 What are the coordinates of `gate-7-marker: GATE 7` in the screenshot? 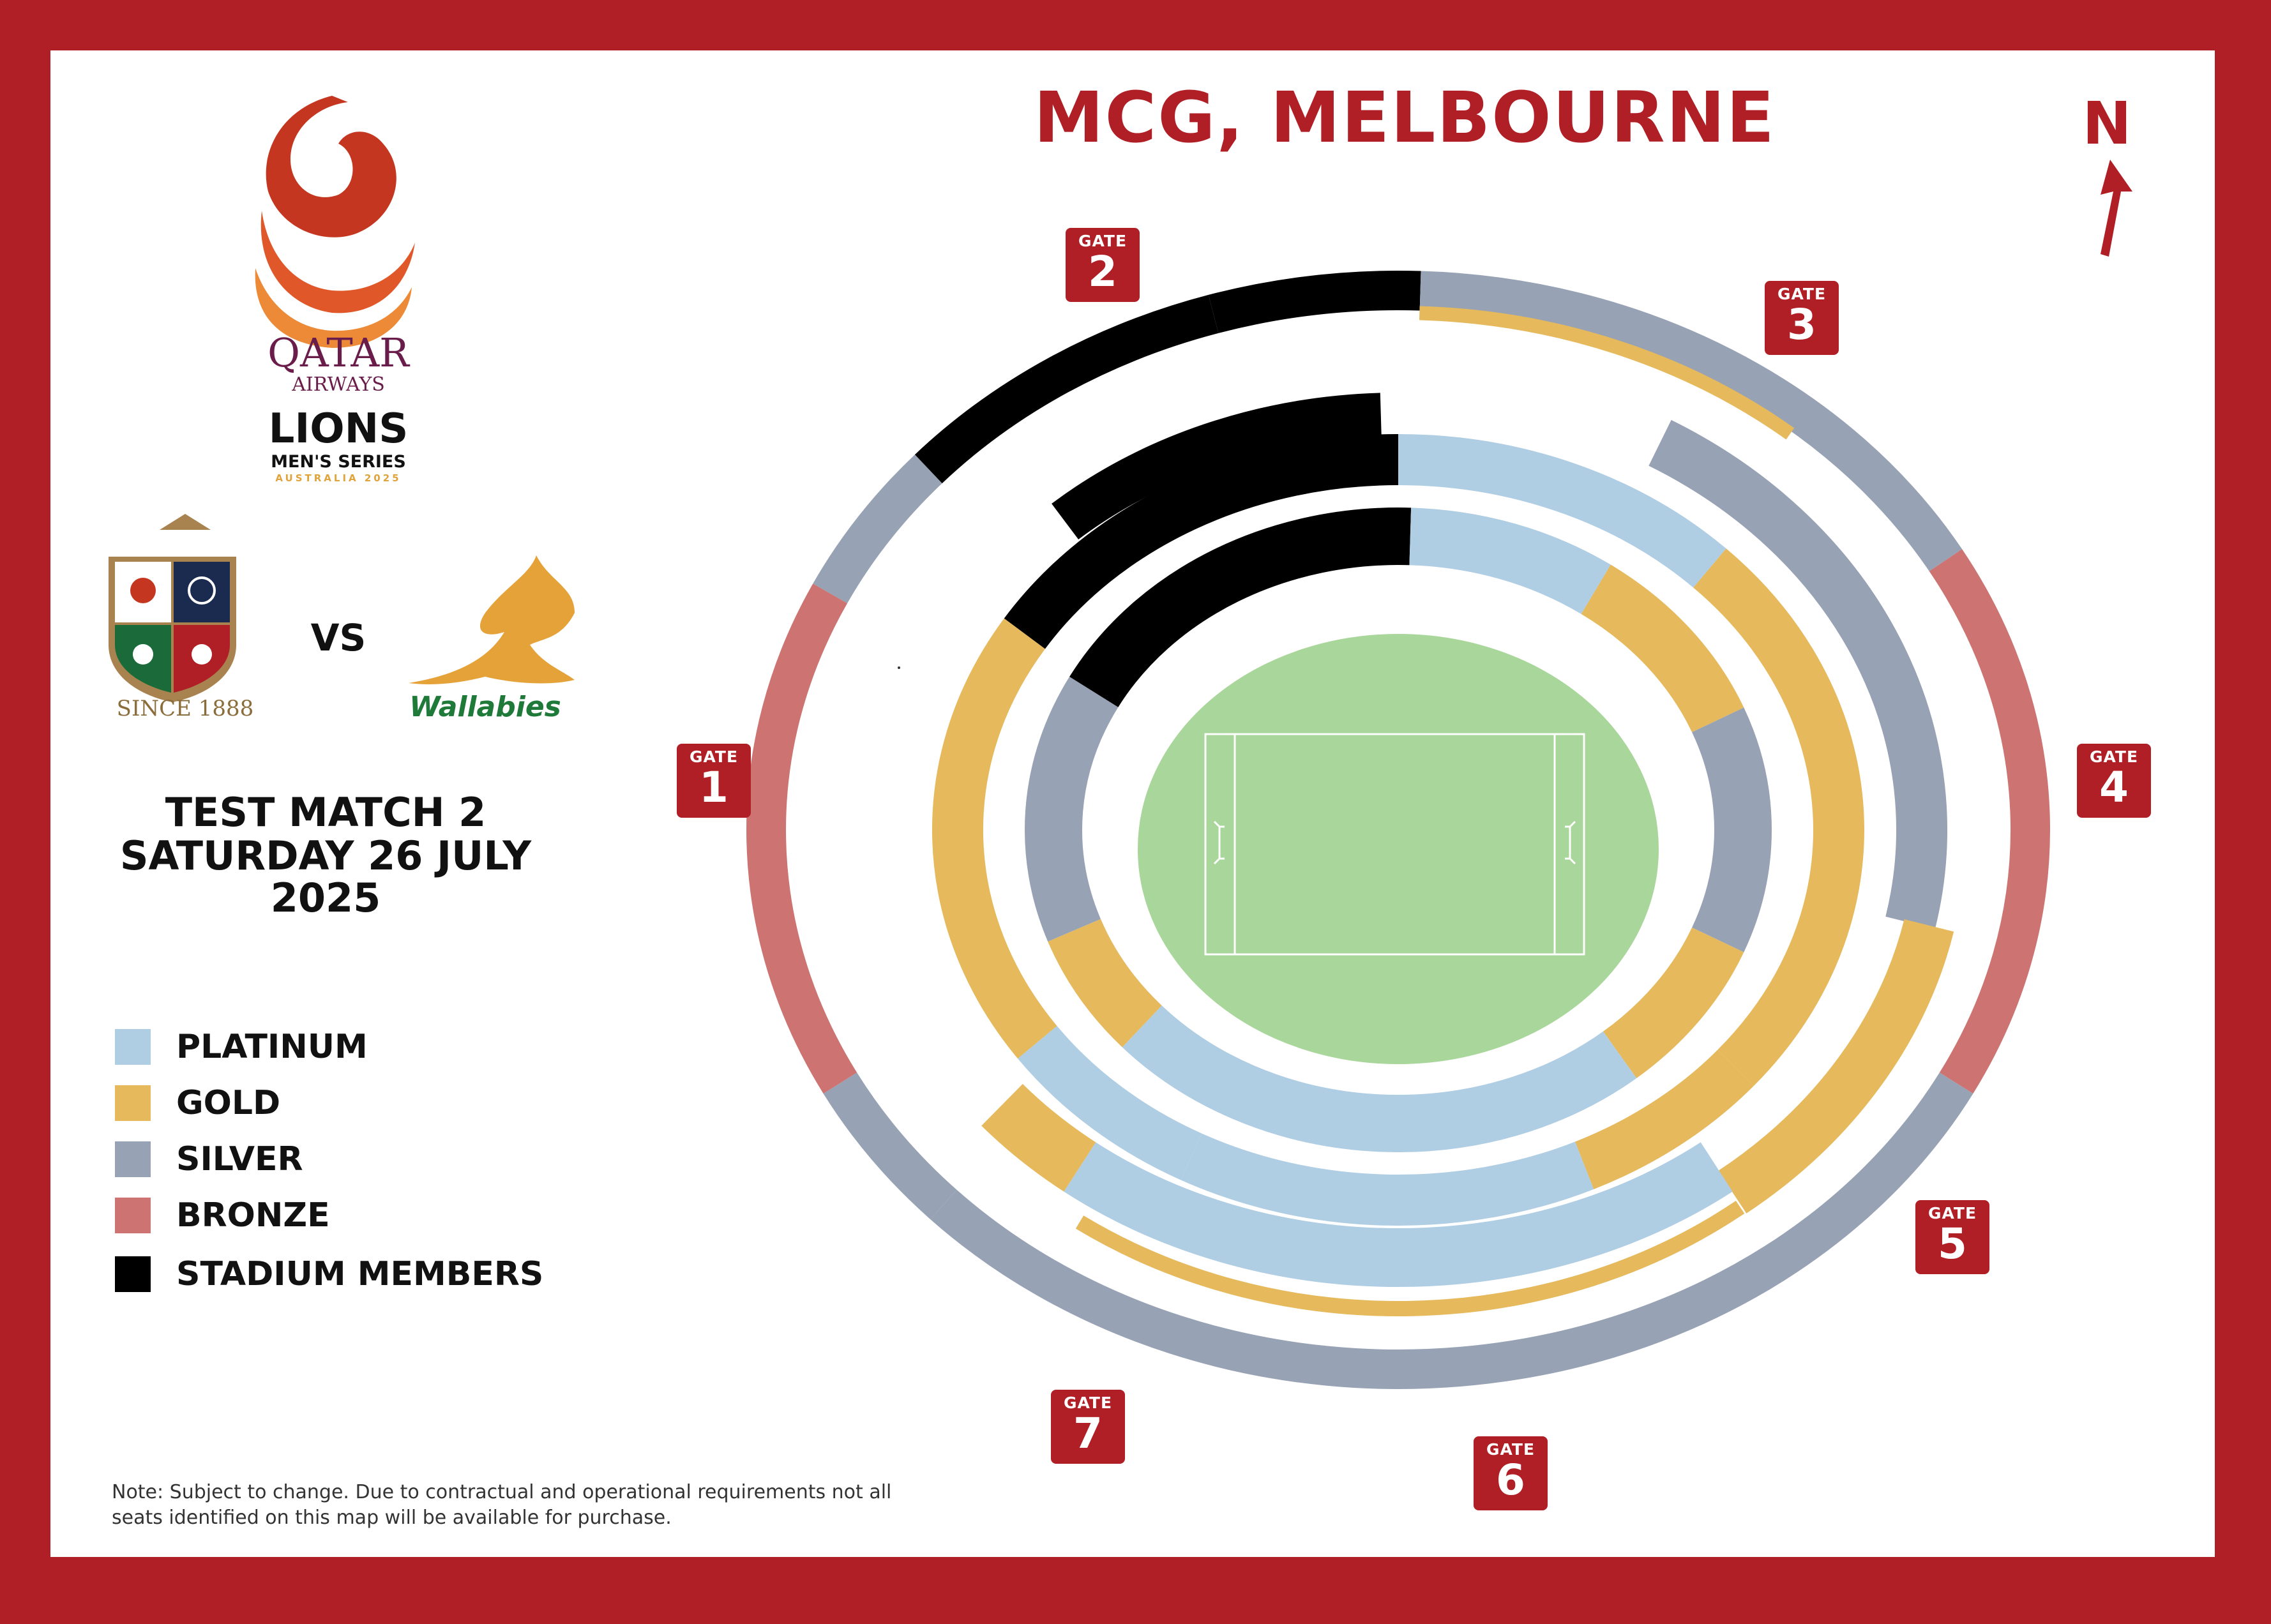 It's located at (1088, 1427).